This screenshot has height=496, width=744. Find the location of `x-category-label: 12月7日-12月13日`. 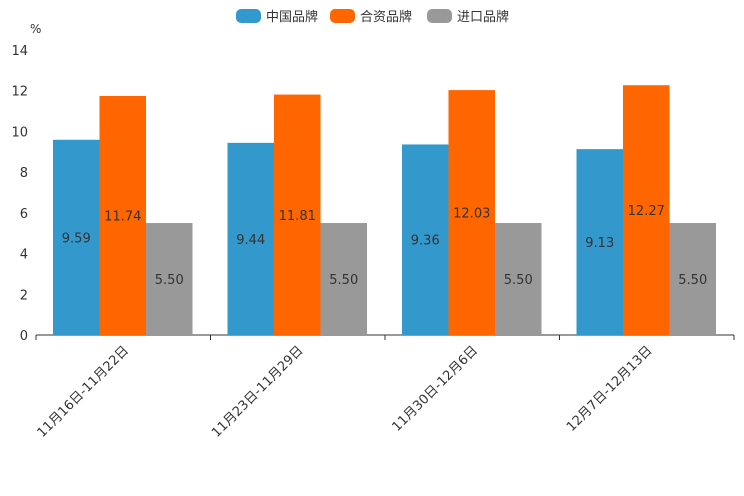

x-category-label: 12月7日-12月13日 is located at coordinates (610, 389).